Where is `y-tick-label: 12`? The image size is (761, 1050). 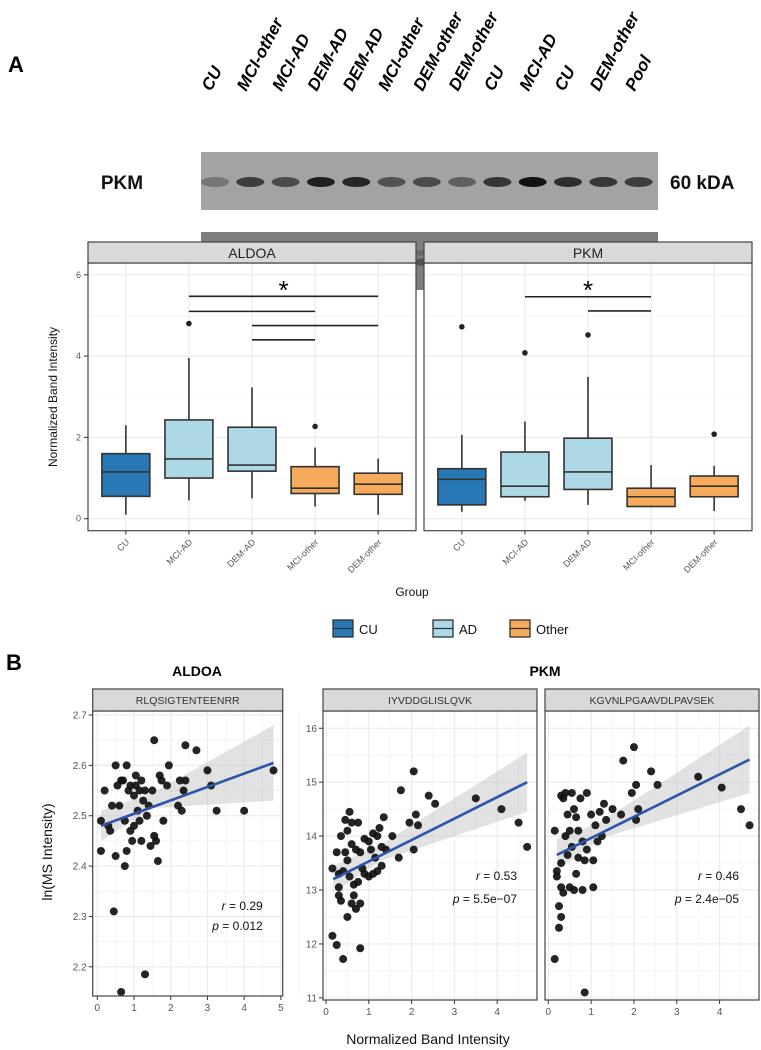 y-tick-label: 12 is located at coordinates (312, 944).